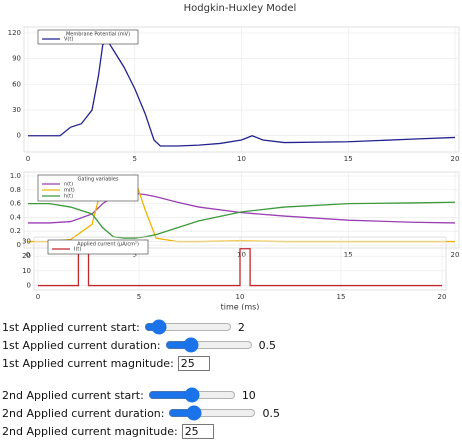 The image size is (462, 440). Describe the element at coordinates (69, 191) in the screenshot. I see `legend-label: m(t)` at that location.